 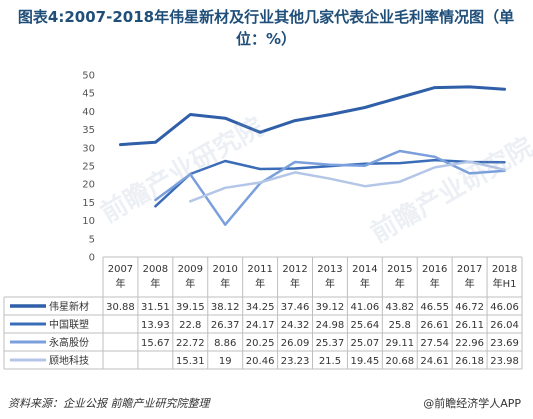 I want to click on x-tick-label: 2018, so click(x=504, y=269).